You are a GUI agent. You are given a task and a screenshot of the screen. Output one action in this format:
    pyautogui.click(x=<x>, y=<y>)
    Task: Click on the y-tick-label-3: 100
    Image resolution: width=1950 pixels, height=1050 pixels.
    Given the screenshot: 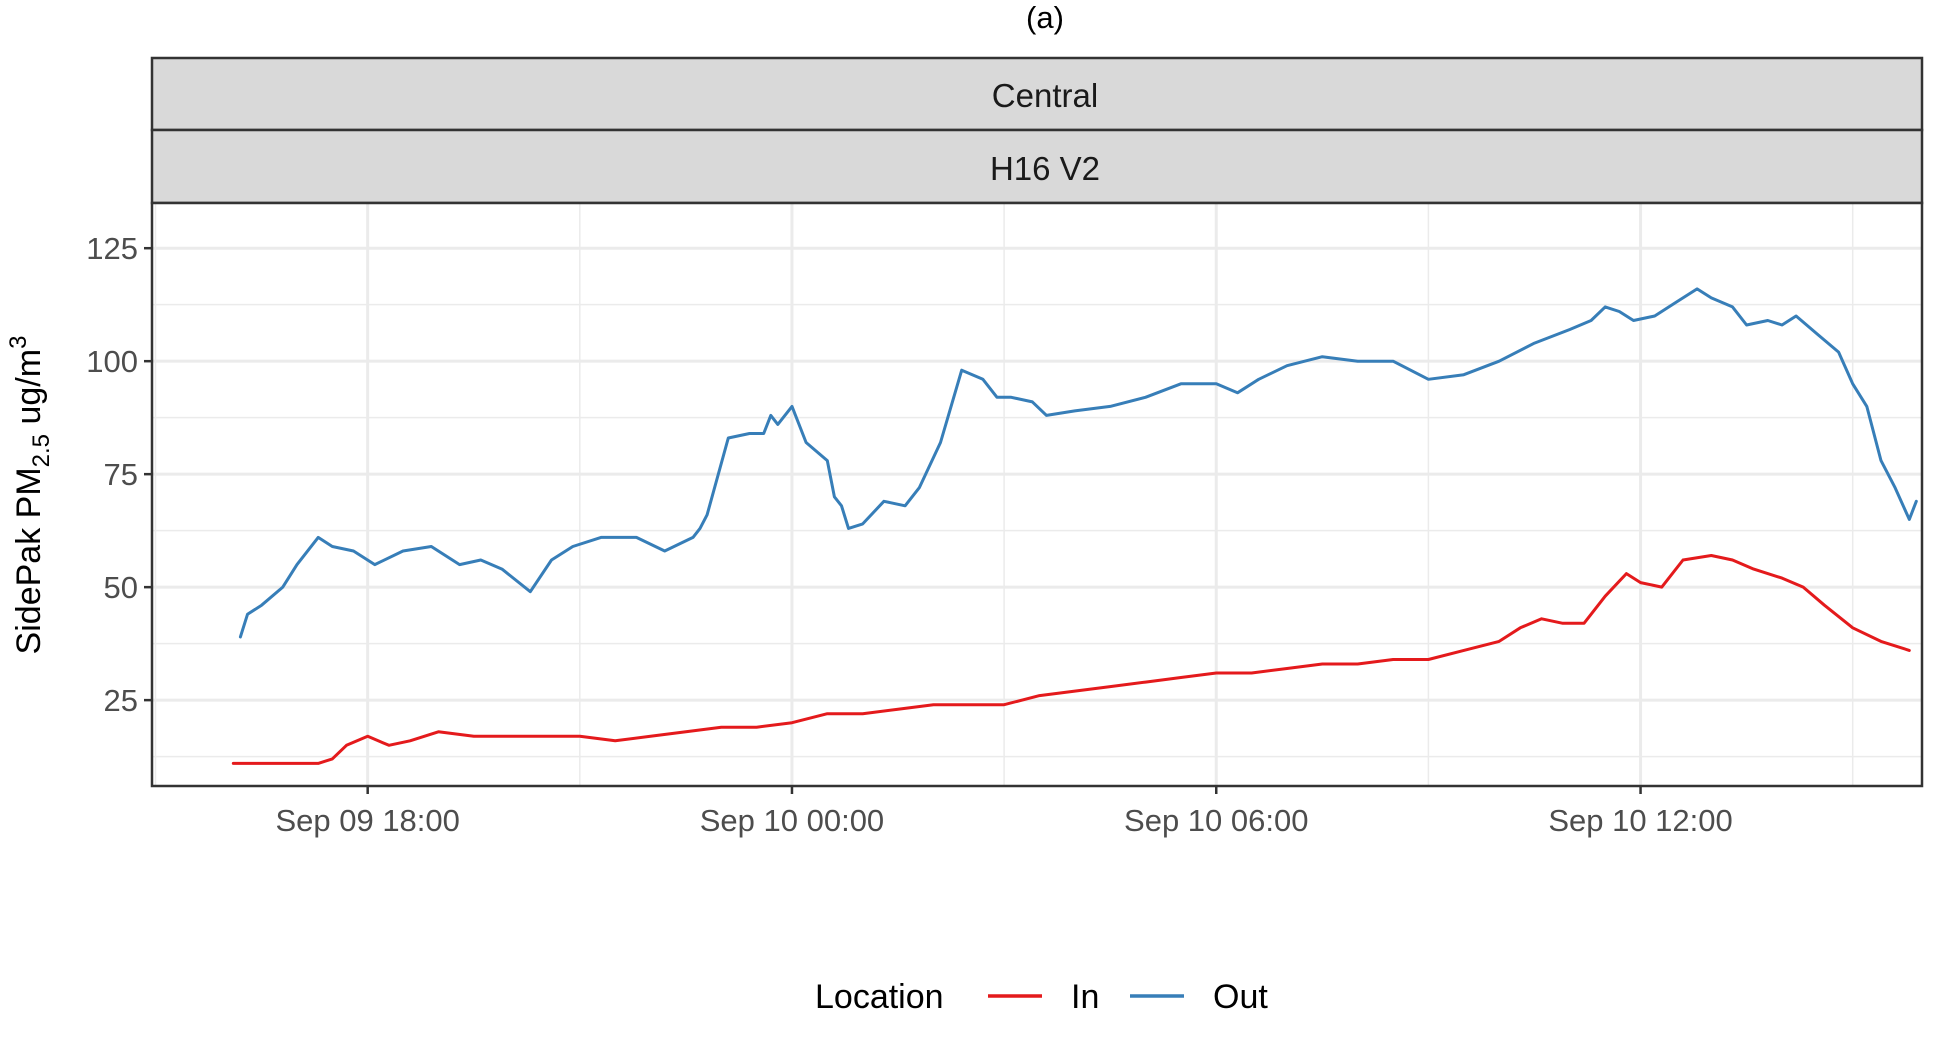 What is the action you would take?
    pyautogui.click(x=112, y=361)
    